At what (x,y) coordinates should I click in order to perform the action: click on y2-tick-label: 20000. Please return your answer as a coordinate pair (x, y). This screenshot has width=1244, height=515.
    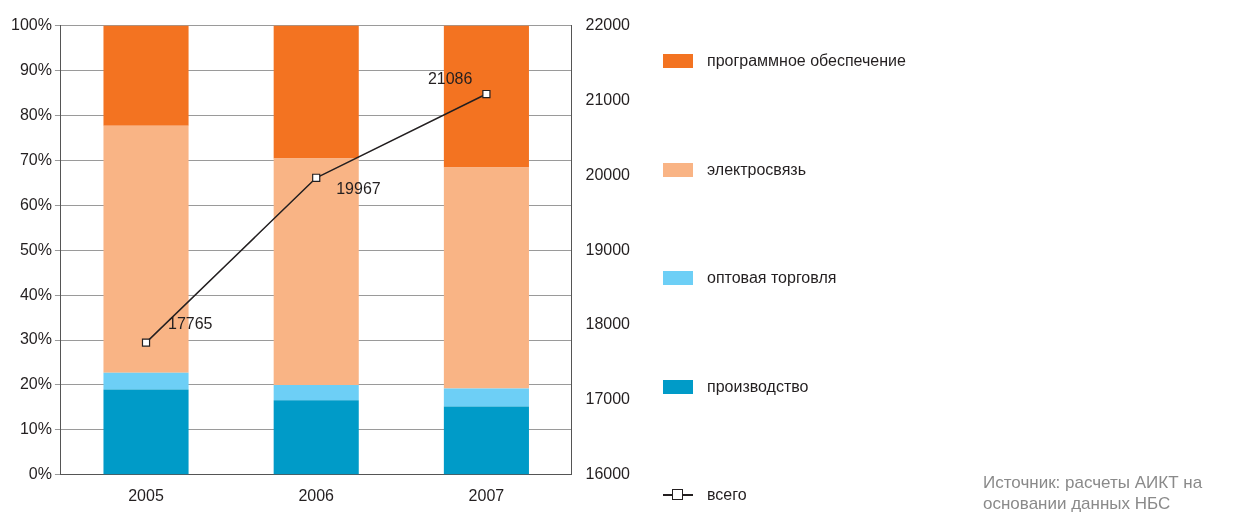
    Looking at the image, I should click on (608, 174).